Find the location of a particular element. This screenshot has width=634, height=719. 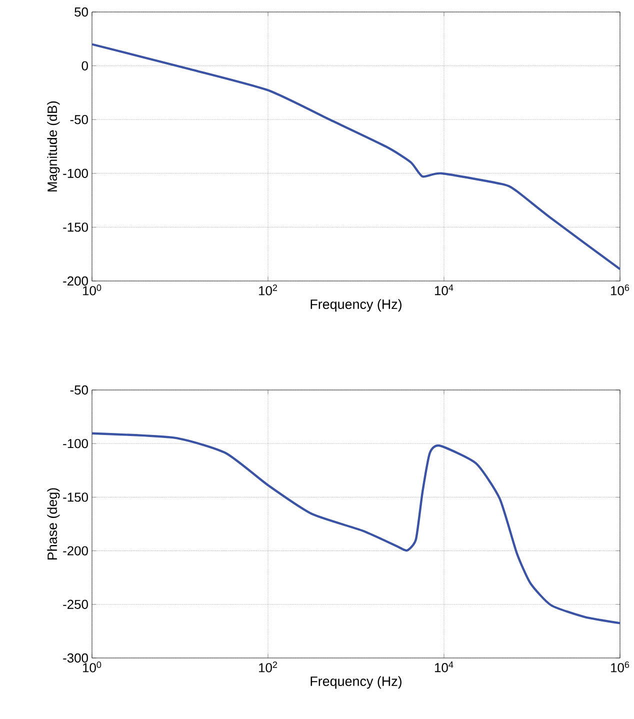

y-axis-title: Phase (deg) is located at coordinates (53, 524).